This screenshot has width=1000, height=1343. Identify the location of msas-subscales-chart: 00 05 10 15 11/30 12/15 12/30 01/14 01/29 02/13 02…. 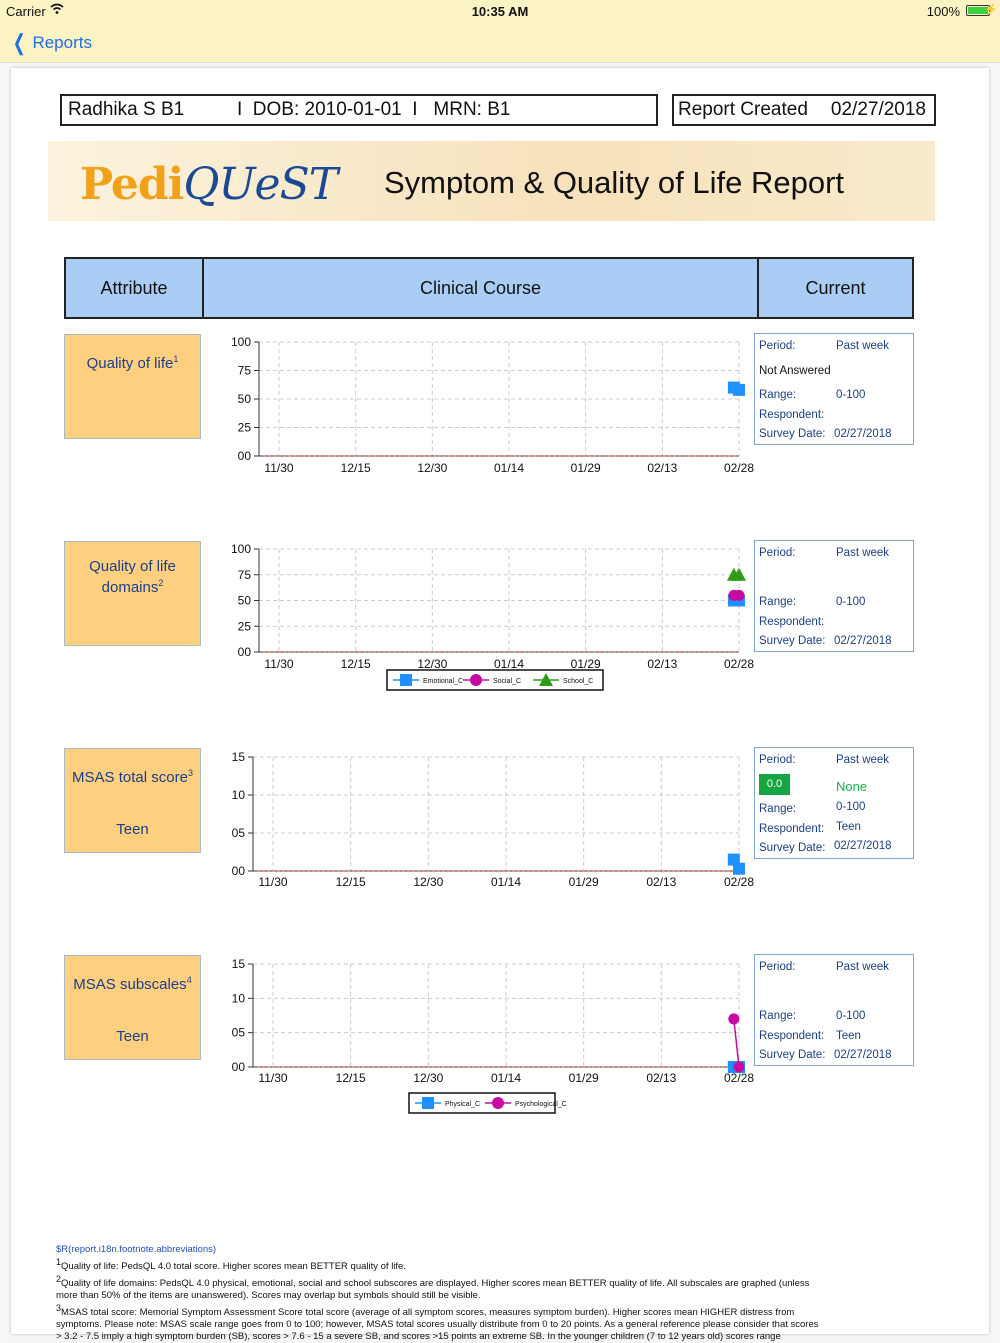
(493, 1035).